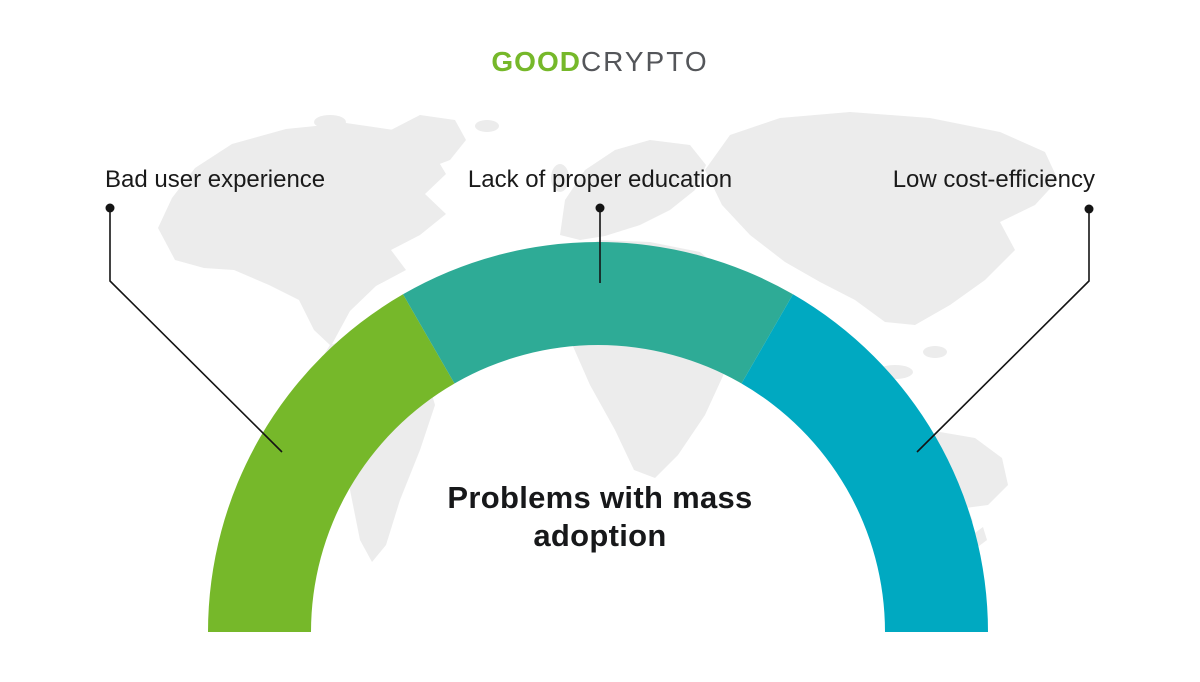 The image size is (1200, 682). Describe the element at coordinates (598, 313) in the screenshot. I see `gauge-segment-lack-of-education` at that location.